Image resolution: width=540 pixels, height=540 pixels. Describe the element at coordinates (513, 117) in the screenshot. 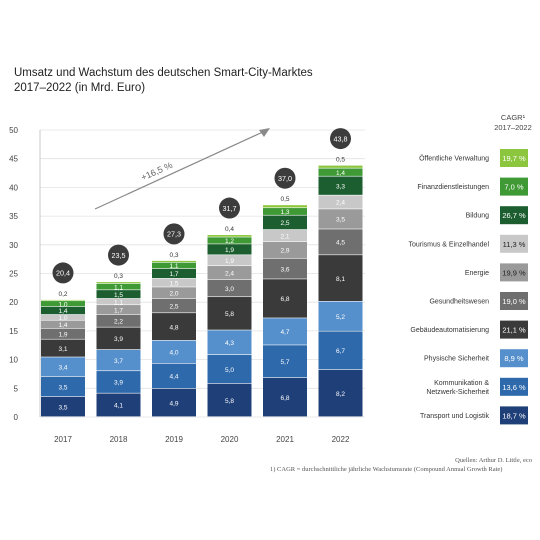

I see `cagr-header-line1: CAGR¹` at that location.